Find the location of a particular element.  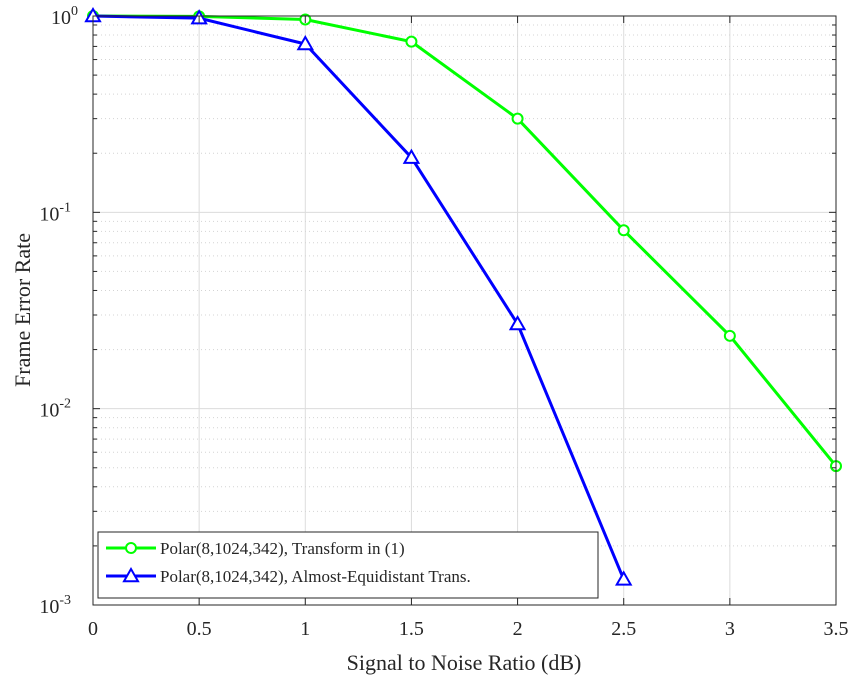

y-tick-label: 10⁻² is located at coordinates (55, 409).